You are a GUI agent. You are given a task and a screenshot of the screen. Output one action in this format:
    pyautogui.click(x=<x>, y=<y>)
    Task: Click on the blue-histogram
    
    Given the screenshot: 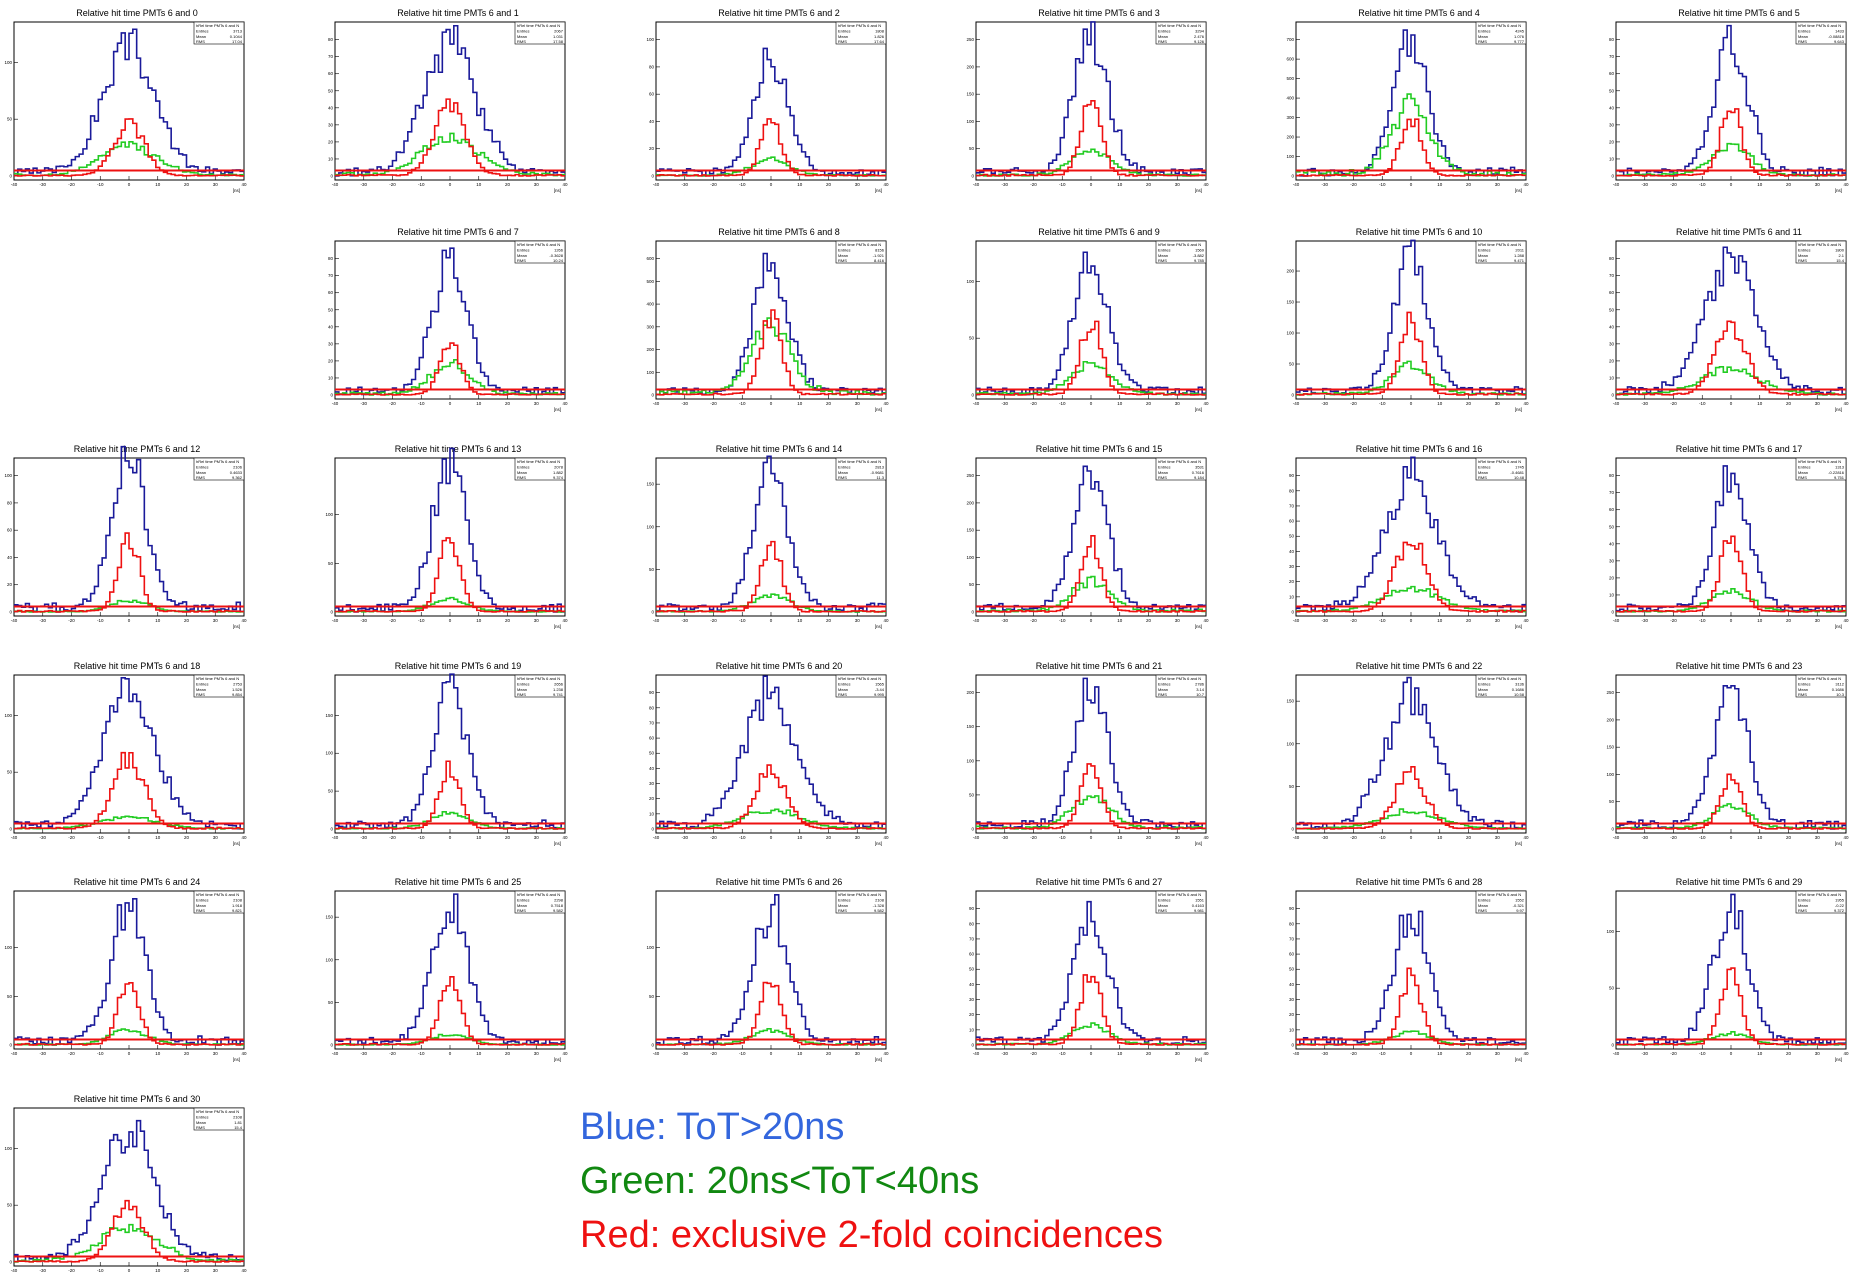 What is the action you would take?
    pyautogui.click(x=450, y=969)
    